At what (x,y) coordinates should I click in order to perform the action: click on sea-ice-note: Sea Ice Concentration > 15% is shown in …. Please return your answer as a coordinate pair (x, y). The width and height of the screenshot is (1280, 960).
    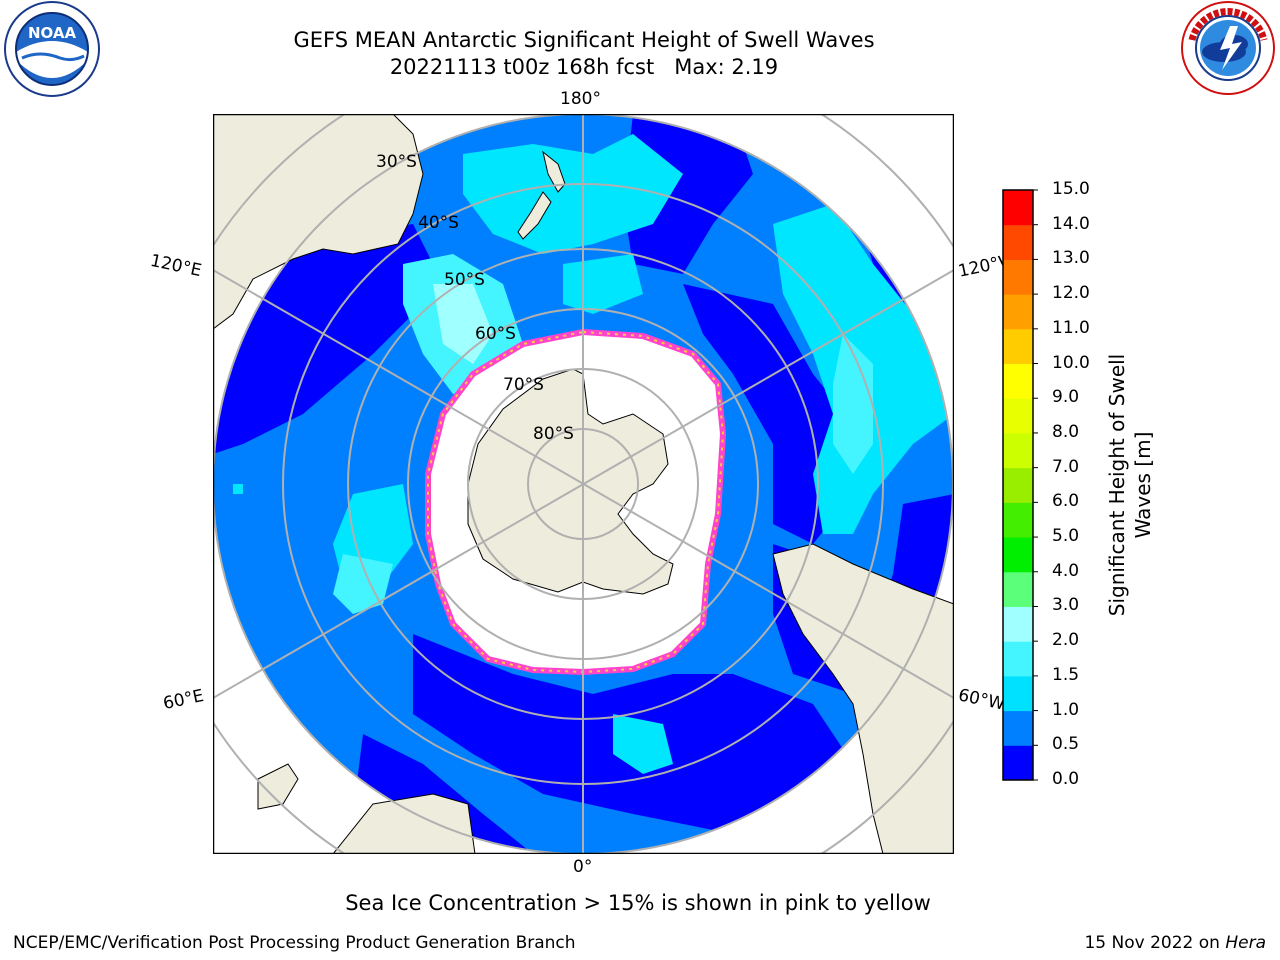
    Looking at the image, I should click on (640, 903).